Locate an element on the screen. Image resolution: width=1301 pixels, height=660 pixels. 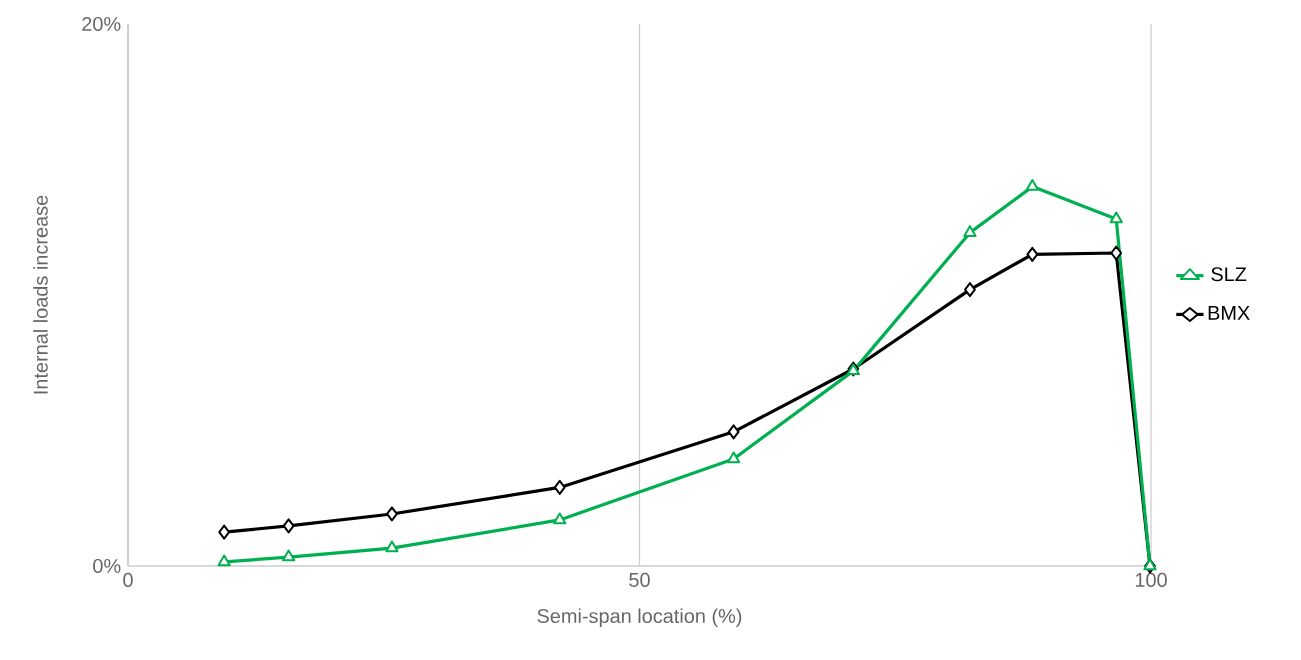
x-tick-label: 50 is located at coordinates (639, 579).